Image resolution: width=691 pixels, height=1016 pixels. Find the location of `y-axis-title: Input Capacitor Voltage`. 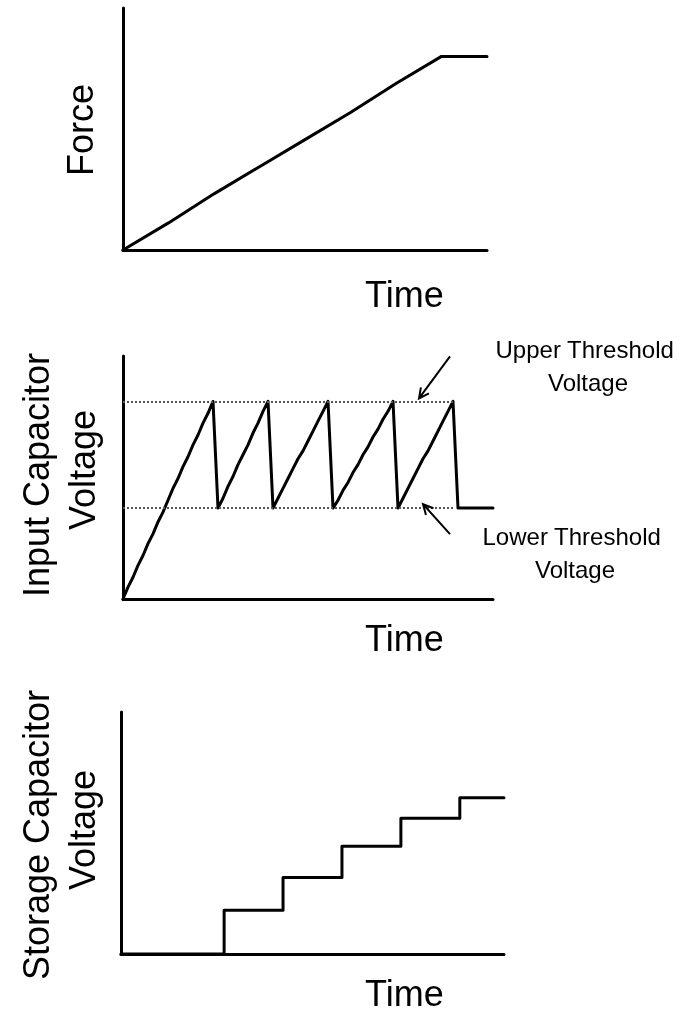

y-axis-title: Input Capacitor Voltage is located at coordinates (59, 470).